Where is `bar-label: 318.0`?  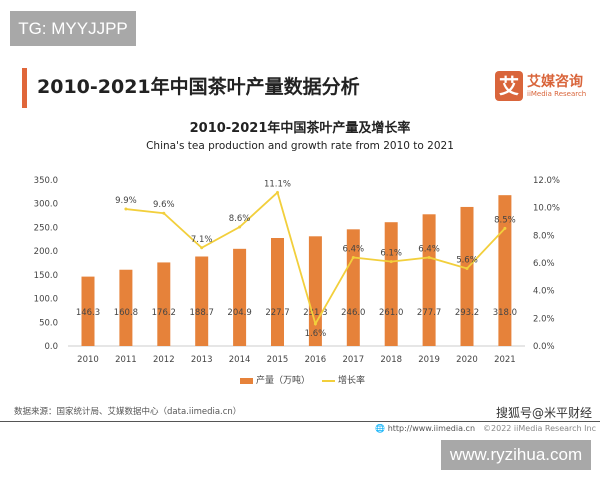 bar-label: 318.0 is located at coordinates (505, 313).